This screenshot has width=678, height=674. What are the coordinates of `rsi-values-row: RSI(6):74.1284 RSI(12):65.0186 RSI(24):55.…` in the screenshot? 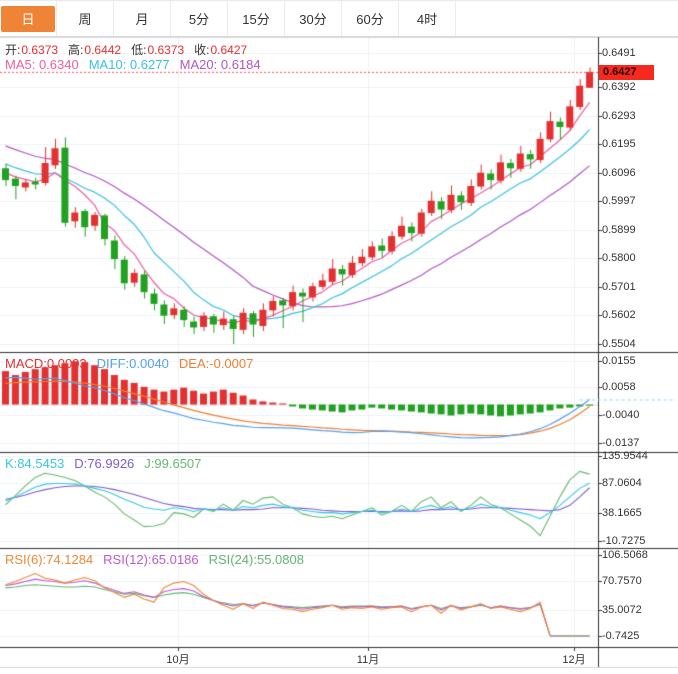 It's located at (159, 559).